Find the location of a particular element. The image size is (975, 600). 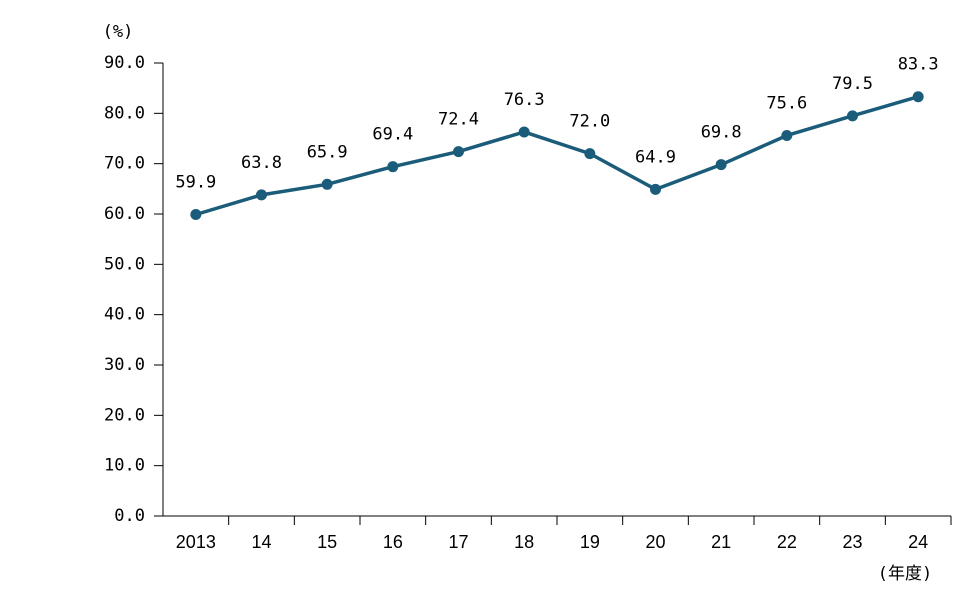

data-label: 64.9 is located at coordinates (655, 157).